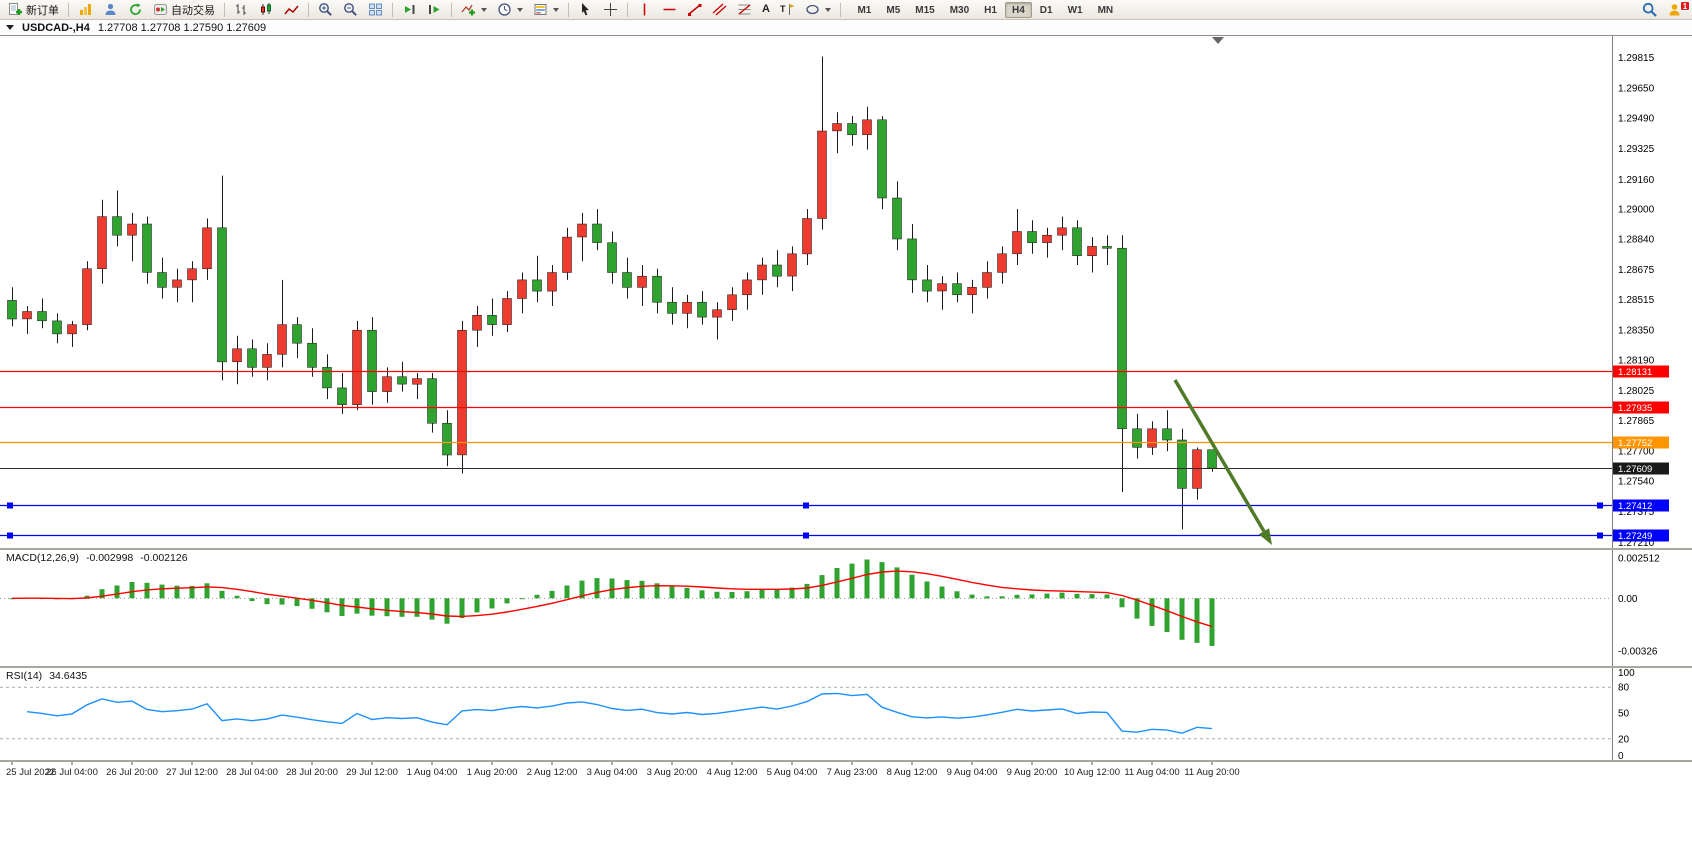 The width and height of the screenshot is (1692, 843). Describe the element at coordinates (33, 10) in the screenshot. I see `new-order-button: 新订单` at that location.